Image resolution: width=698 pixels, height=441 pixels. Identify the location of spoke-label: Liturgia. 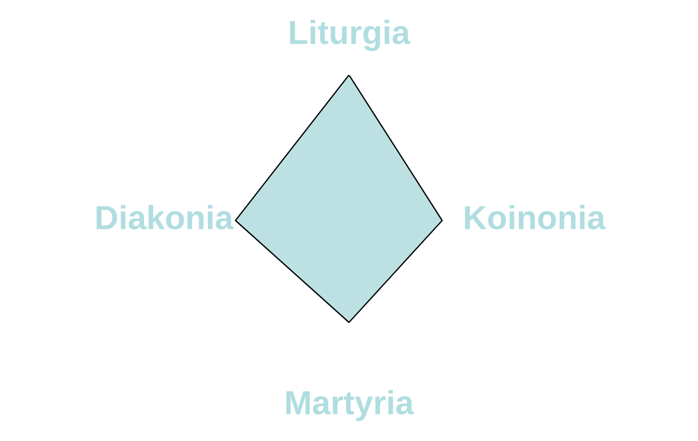
(350, 35).